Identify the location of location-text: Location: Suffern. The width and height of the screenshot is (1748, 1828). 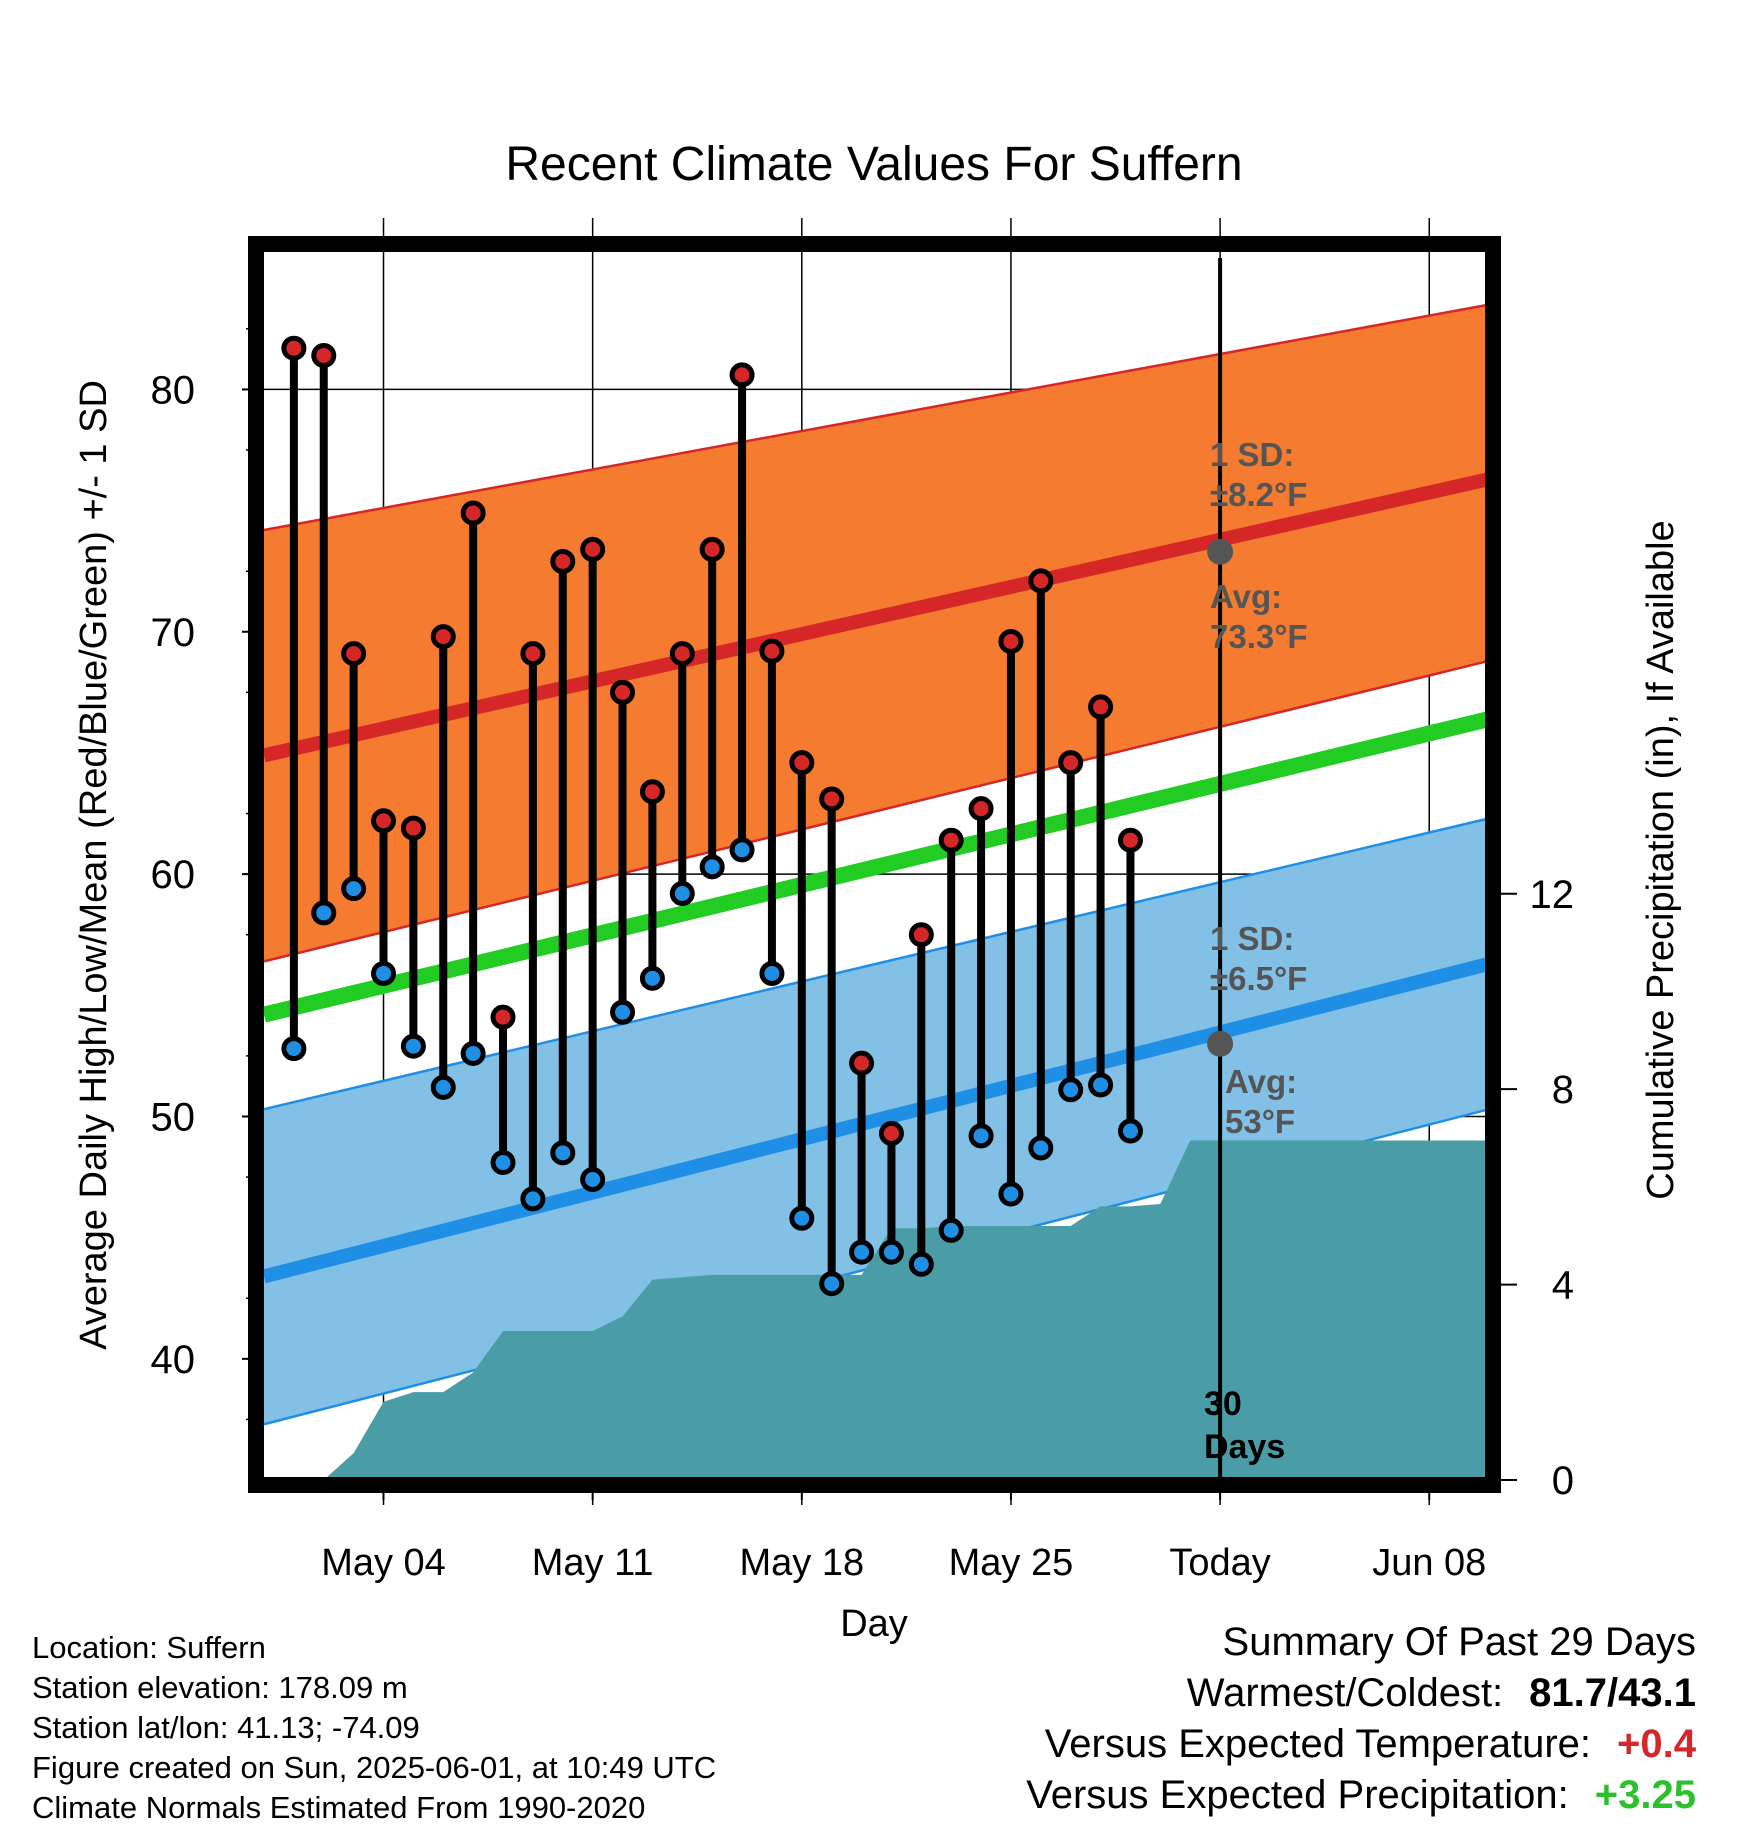
(149, 1647).